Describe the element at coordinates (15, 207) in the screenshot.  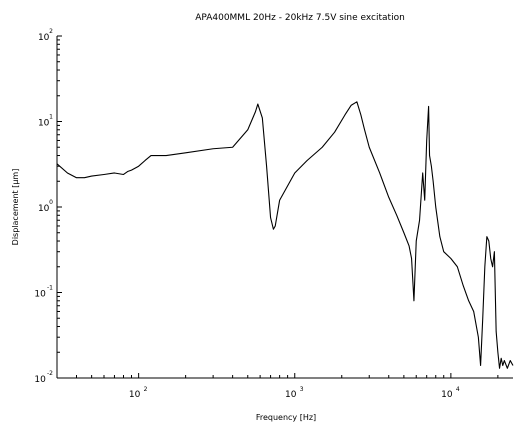
I see `y-axis-label: Displacement [µm]` at that location.